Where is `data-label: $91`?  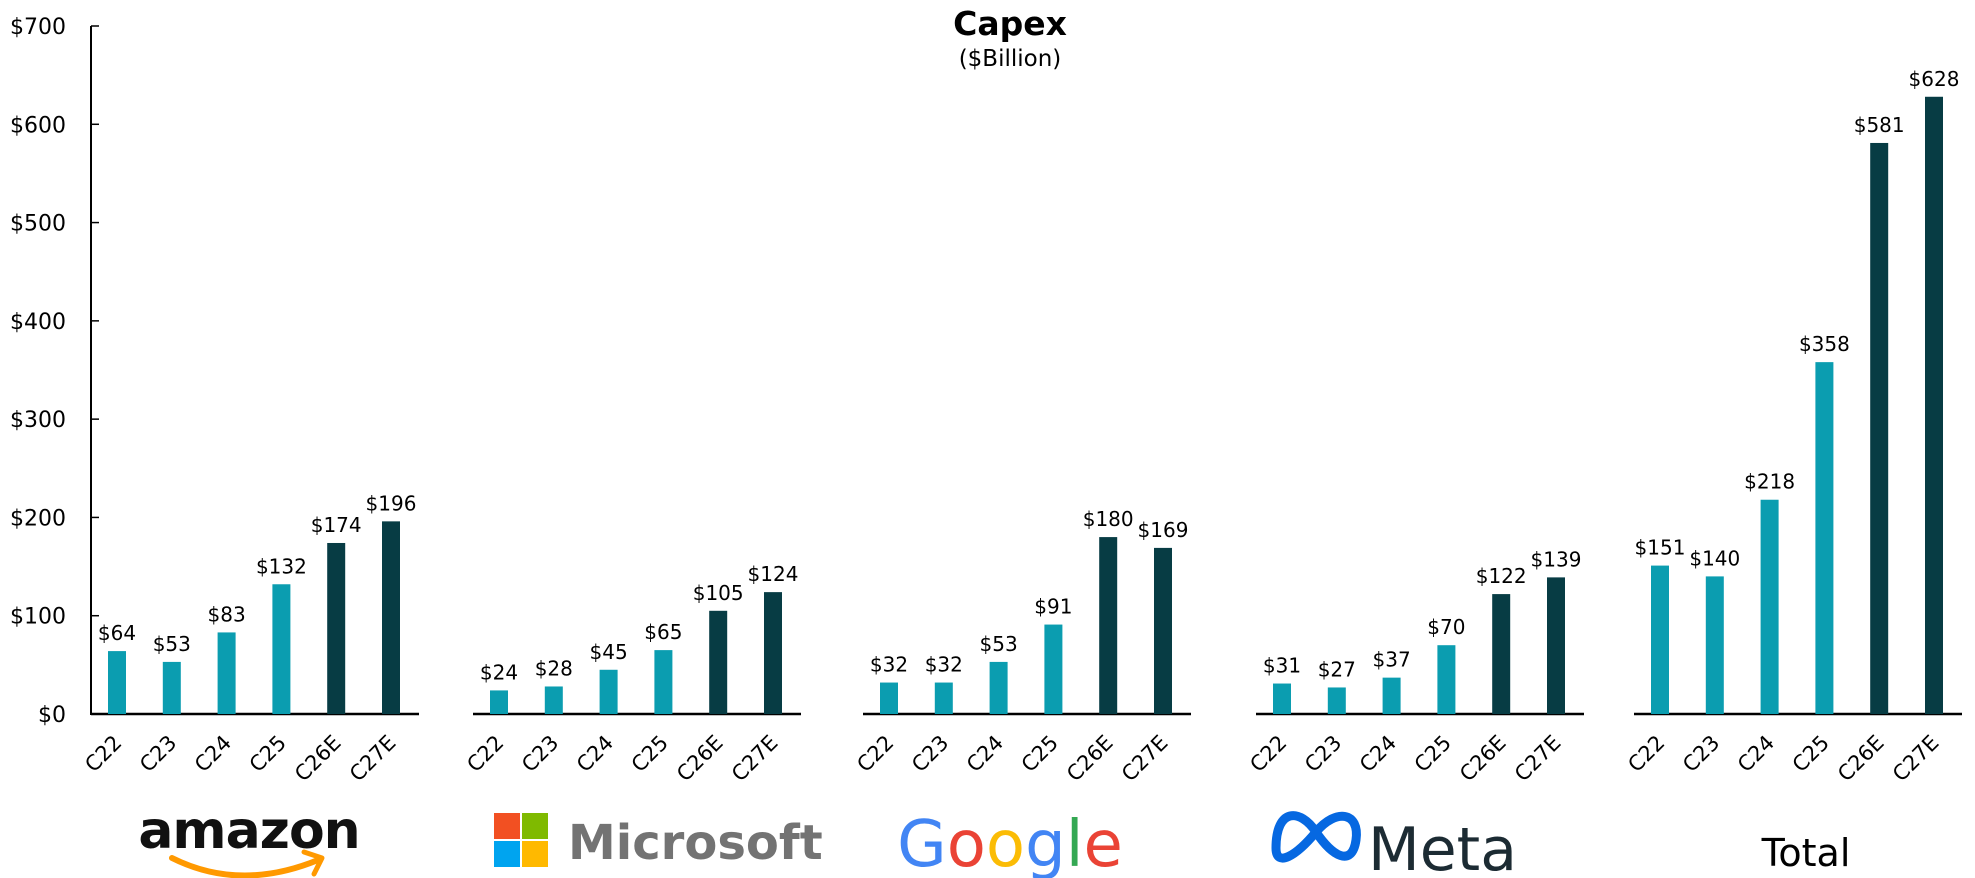
data-label: $91 is located at coordinates (1053, 607).